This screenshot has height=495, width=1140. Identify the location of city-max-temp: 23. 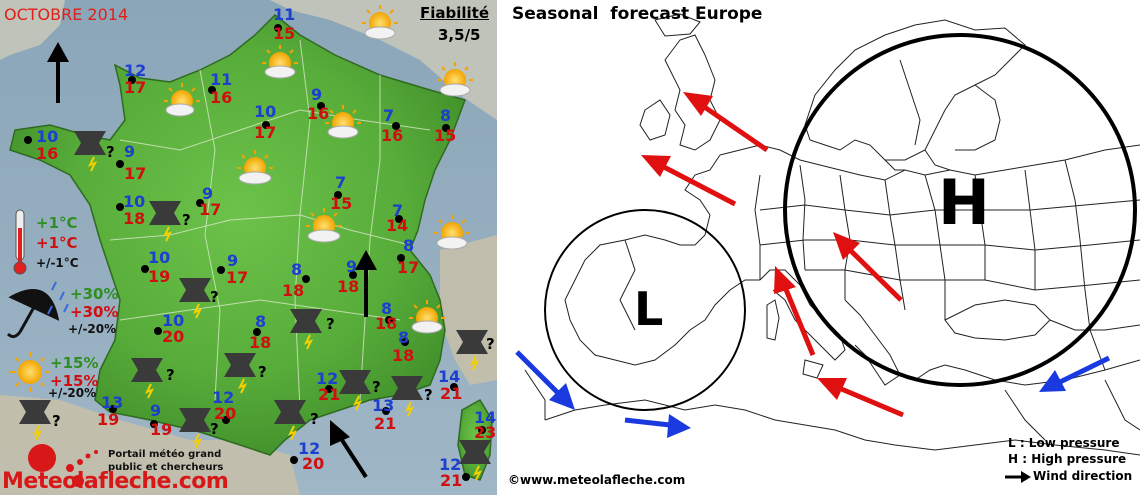
(485, 432).